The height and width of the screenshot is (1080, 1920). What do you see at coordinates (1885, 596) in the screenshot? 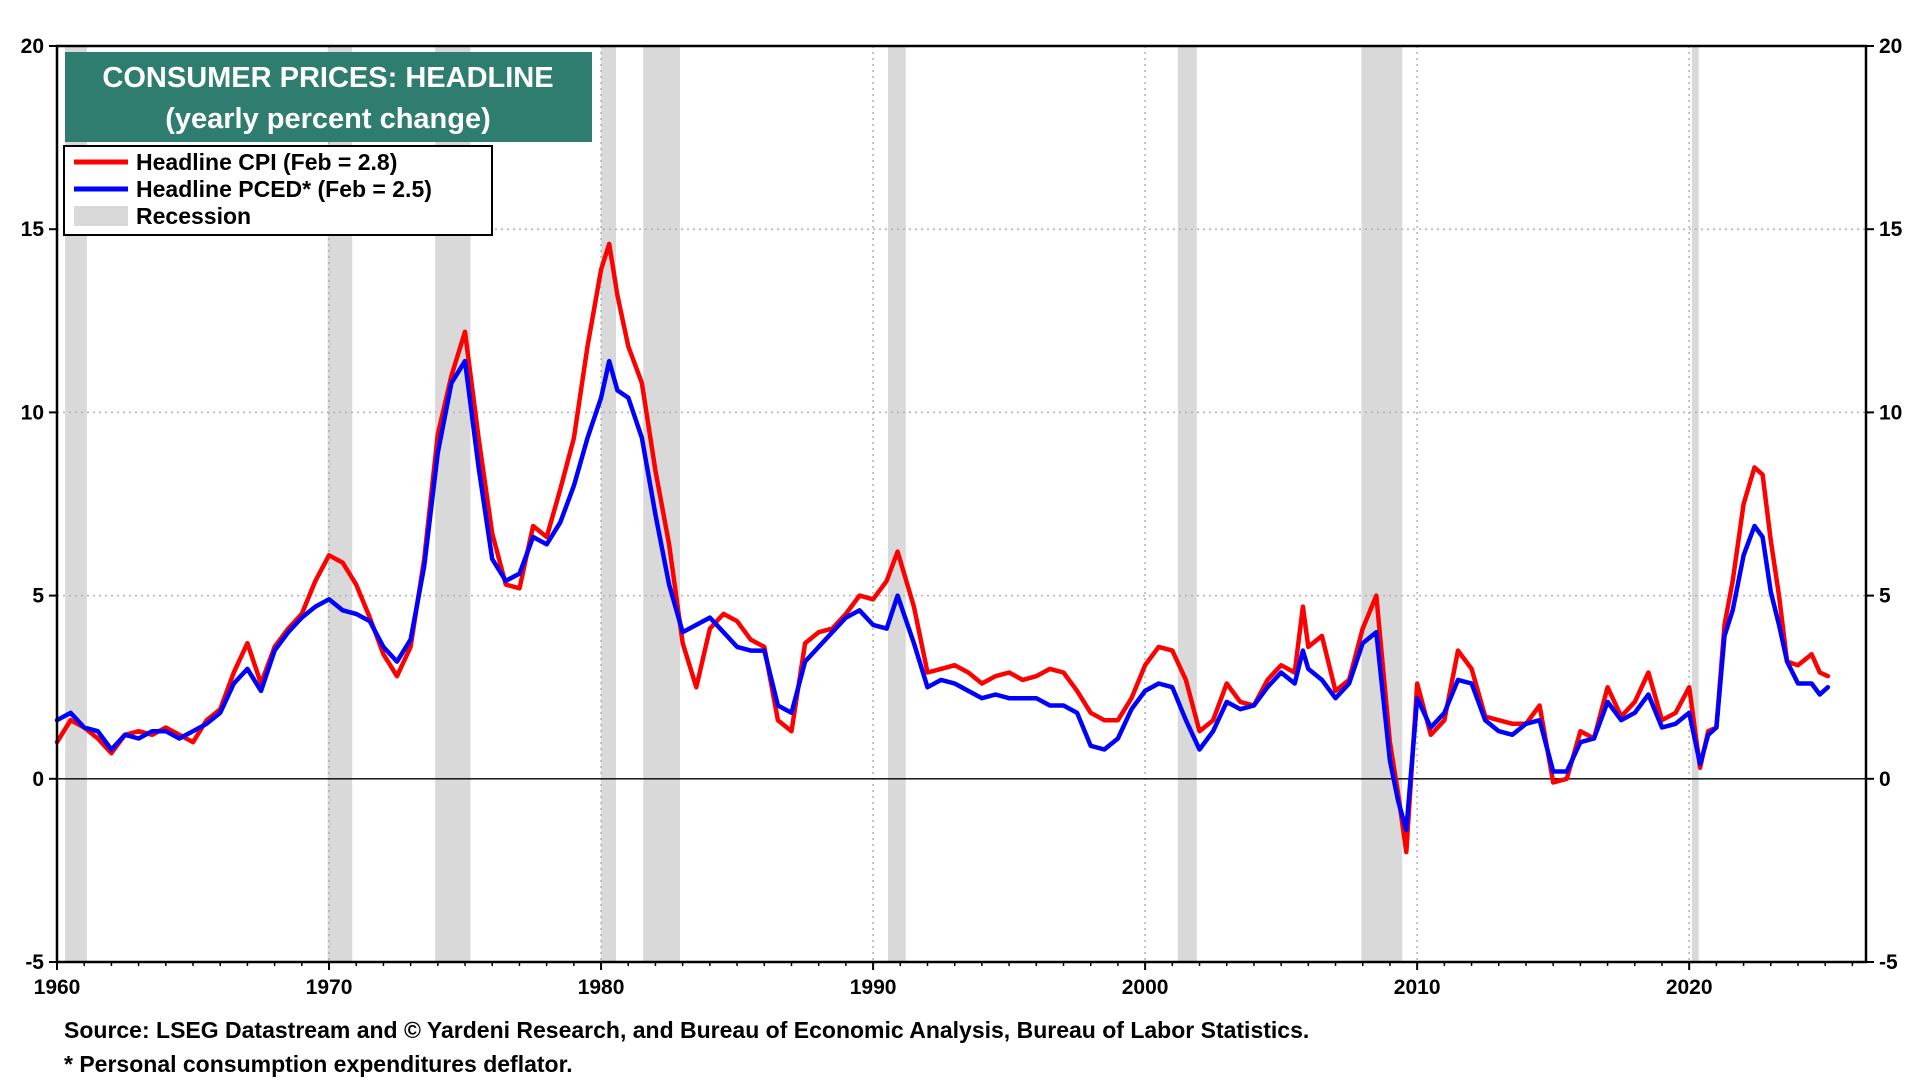
I see `y-tick-label-right: 5` at bounding box center [1885, 596].